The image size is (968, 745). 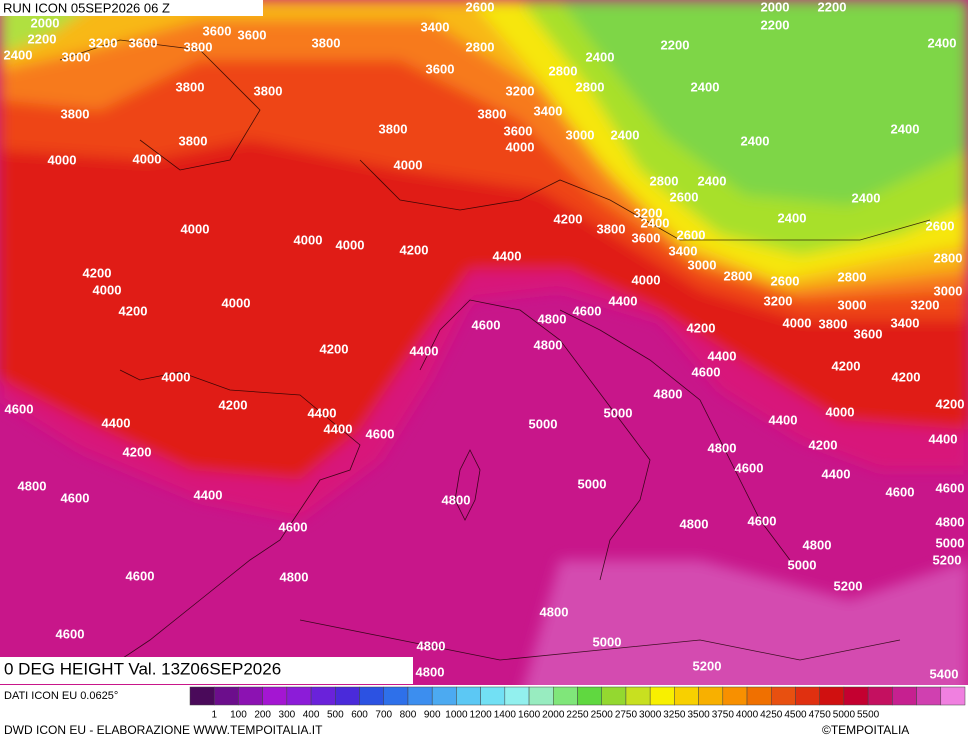 I want to click on legend-label: 5000, so click(x=844, y=715).